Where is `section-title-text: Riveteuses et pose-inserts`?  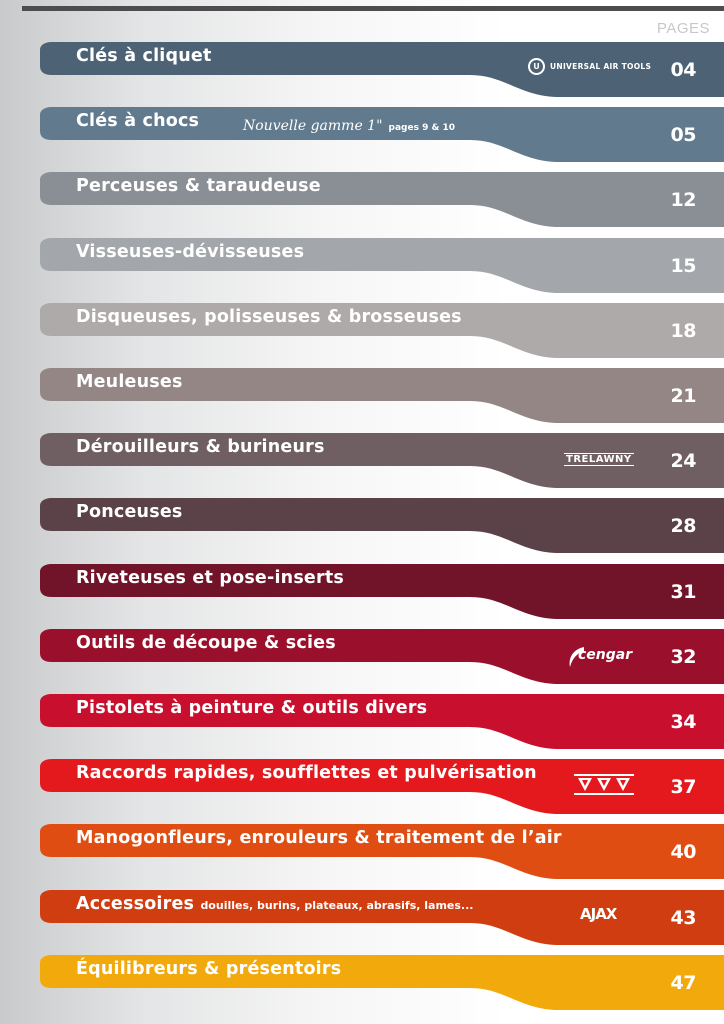
section-title-text: Riveteuses et pose-inserts is located at coordinates (210, 577).